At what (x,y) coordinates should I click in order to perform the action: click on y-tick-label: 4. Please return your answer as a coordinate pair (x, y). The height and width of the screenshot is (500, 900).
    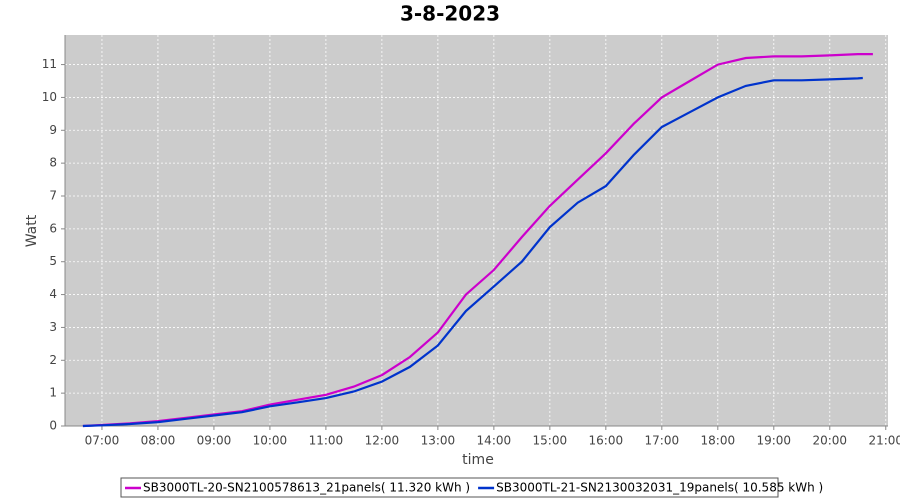
    Looking at the image, I should click on (53, 294).